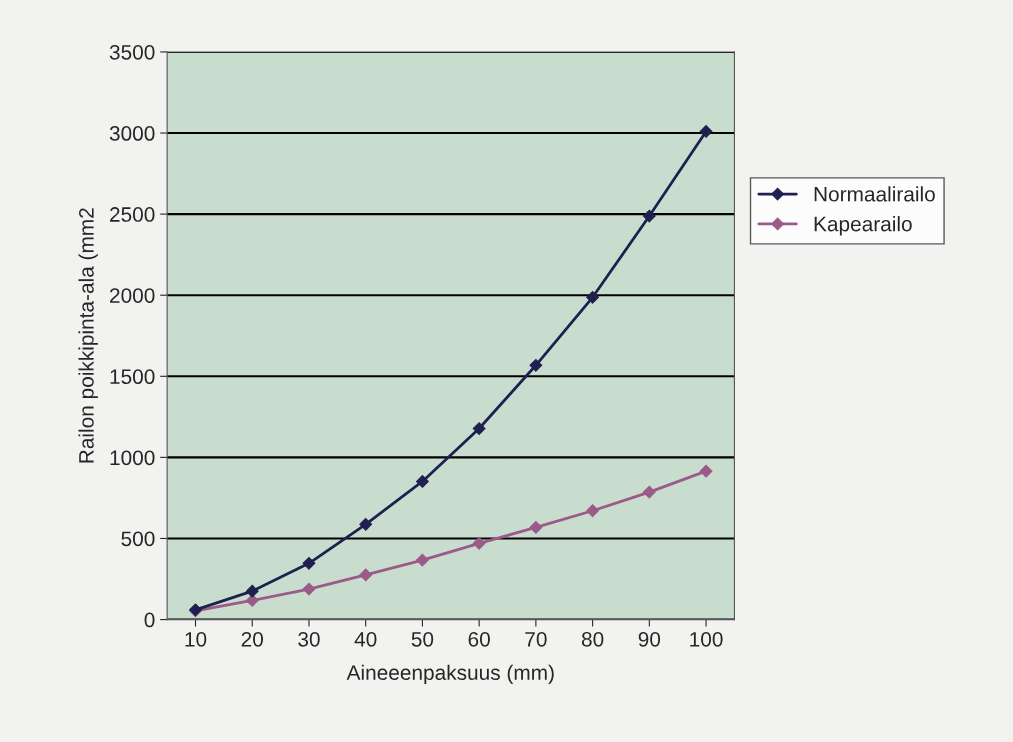 The width and height of the screenshot is (1013, 742). What do you see at coordinates (132, 295) in the screenshot?
I see `y-tick-label: 2000` at bounding box center [132, 295].